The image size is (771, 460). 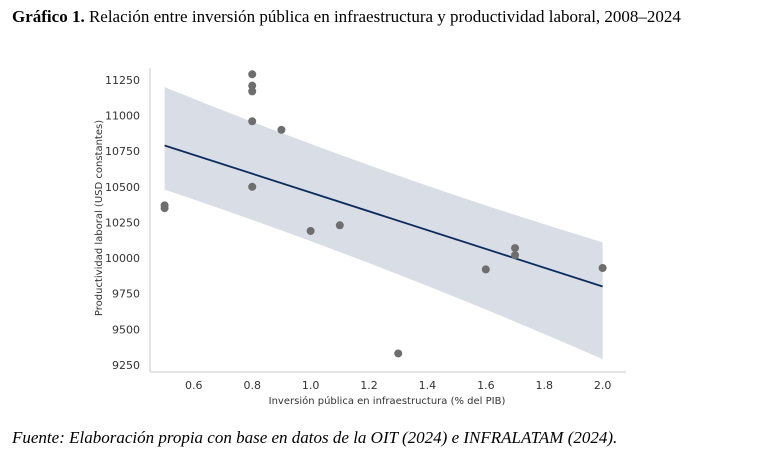 I want to click on y-tick-label: 9250, so click(x=126, y=365).